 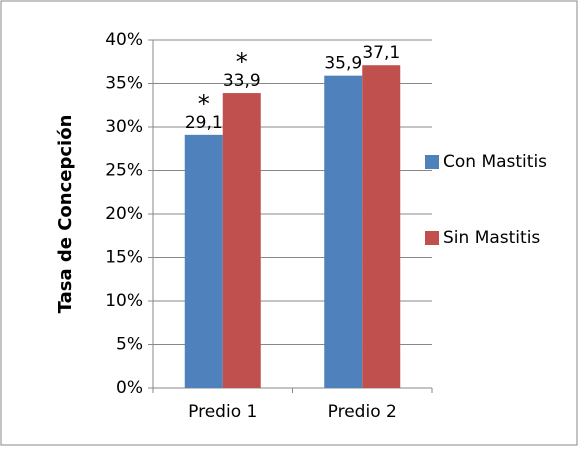 I want to click on legend-label: Con Mastitis, so click(x=495, y=162).